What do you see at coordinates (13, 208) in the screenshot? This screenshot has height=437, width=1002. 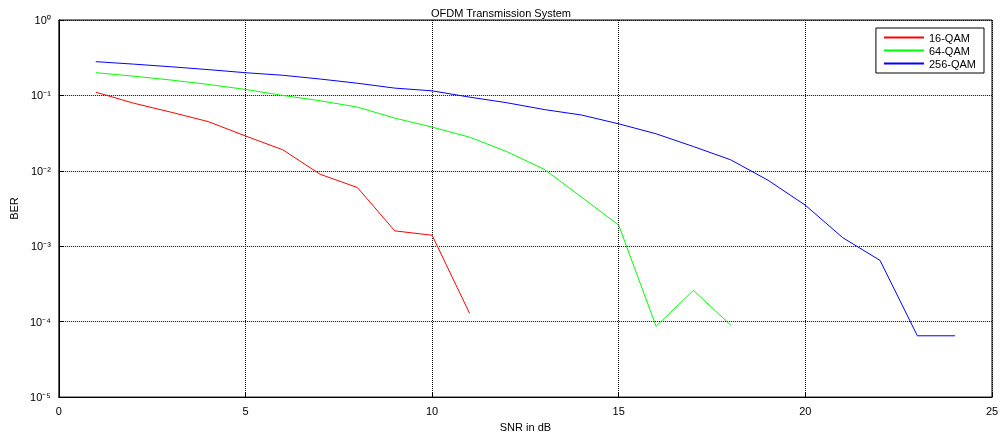 I see `y-axis-title: BER` at bounding box center [13, 208].